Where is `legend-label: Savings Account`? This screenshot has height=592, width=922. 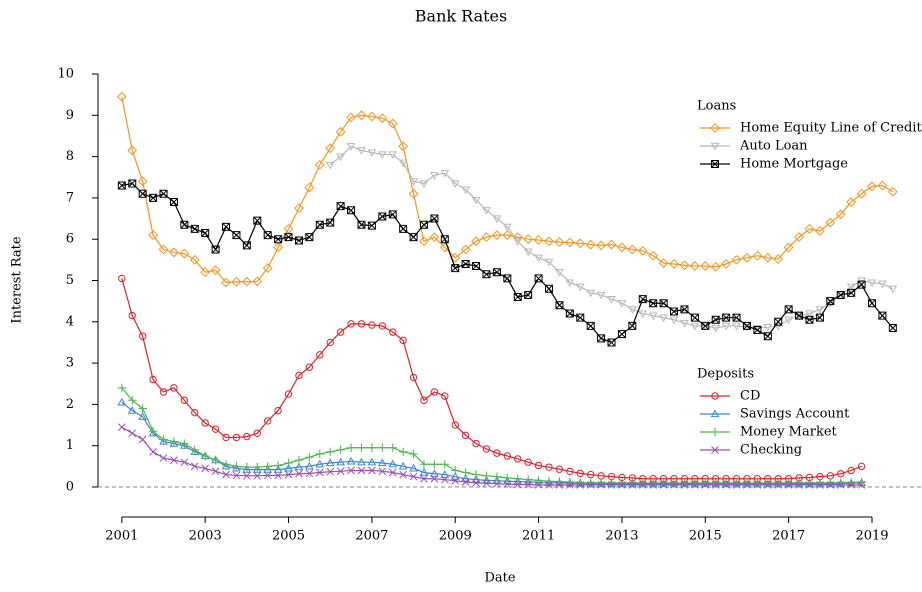
legend-label: Savings Account is located at coordinates (795, 414).